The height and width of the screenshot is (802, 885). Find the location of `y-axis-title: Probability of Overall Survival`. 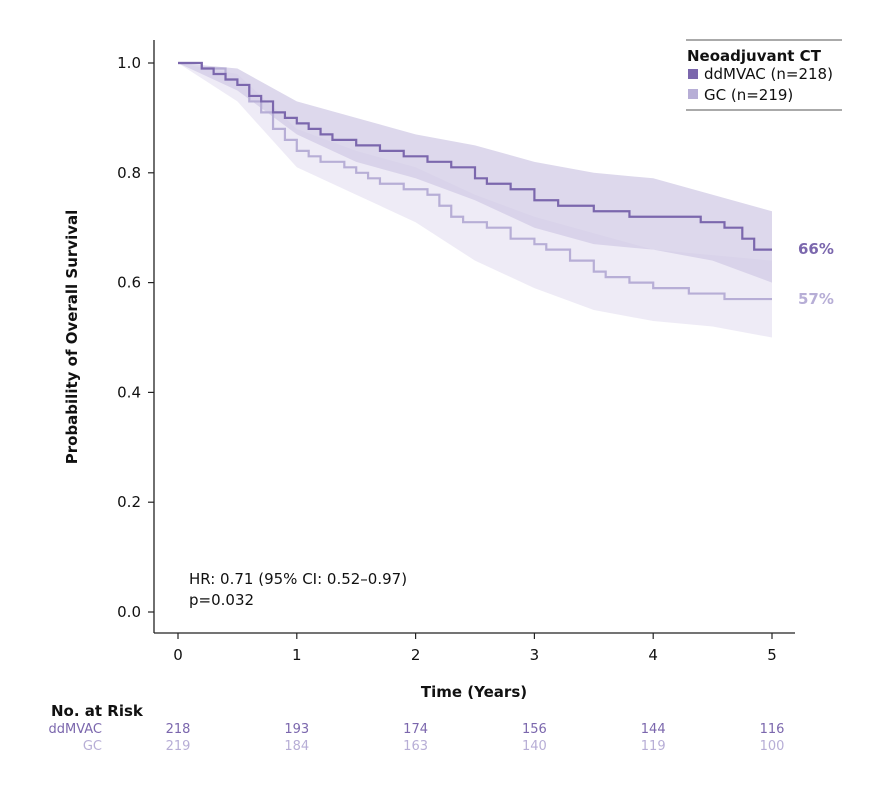

y-axis-title: Probability of Overall Survival is located at coordinates (72, 337).